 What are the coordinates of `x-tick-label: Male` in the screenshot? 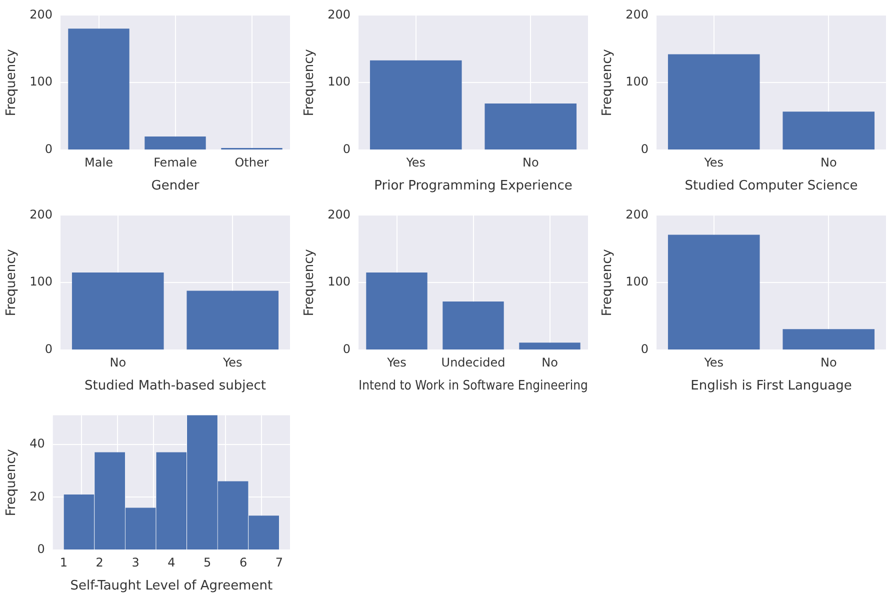 It's located at (98, 162).